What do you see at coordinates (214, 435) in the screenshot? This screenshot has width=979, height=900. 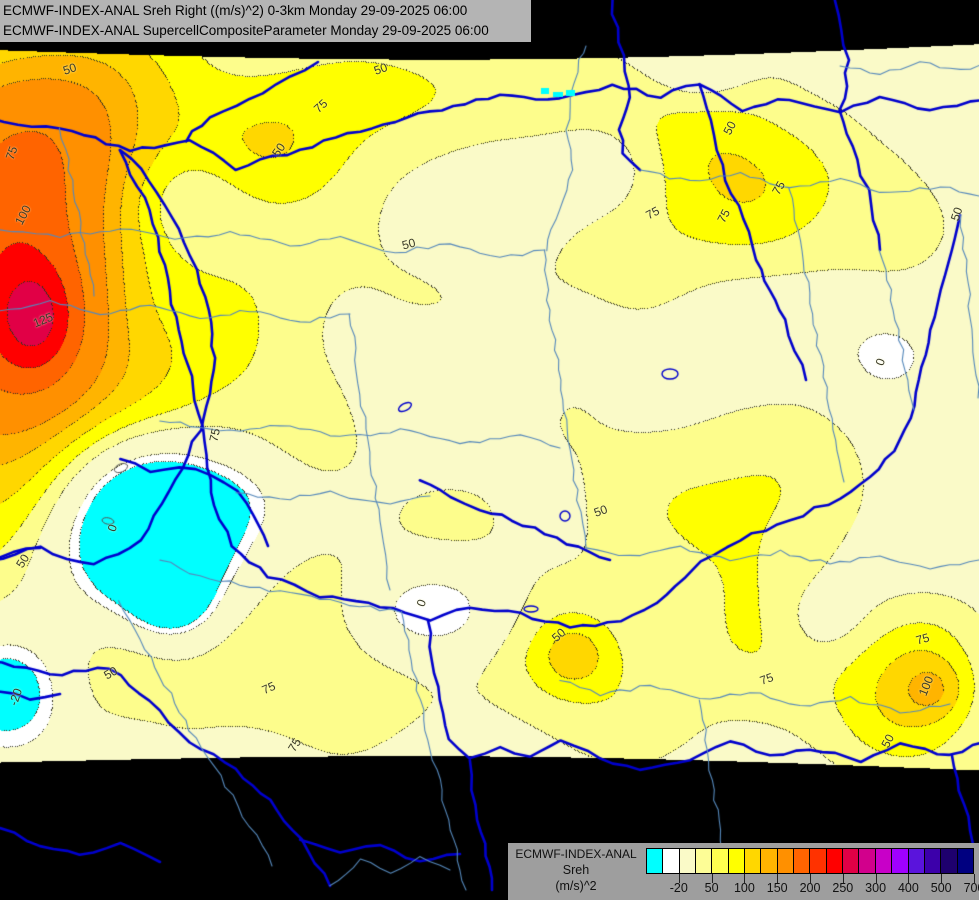 I see `contour-label: 75` at bounding box center [214, 435].